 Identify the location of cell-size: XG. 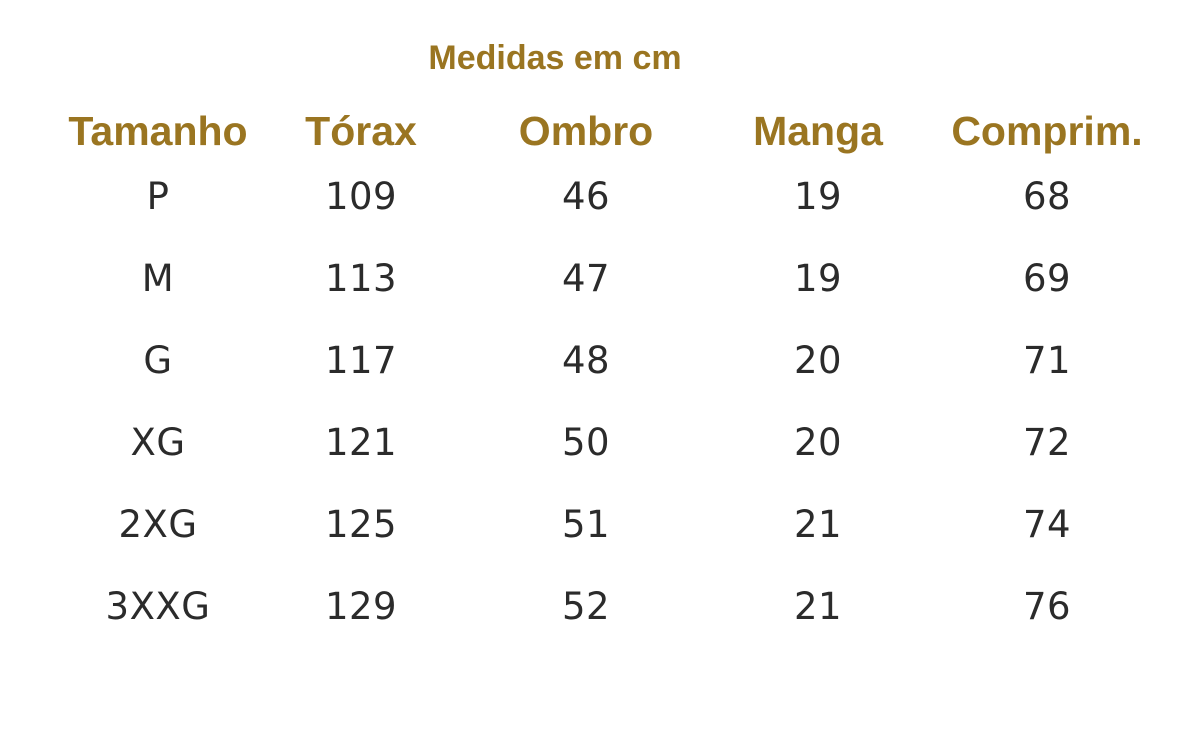
(158, 442).